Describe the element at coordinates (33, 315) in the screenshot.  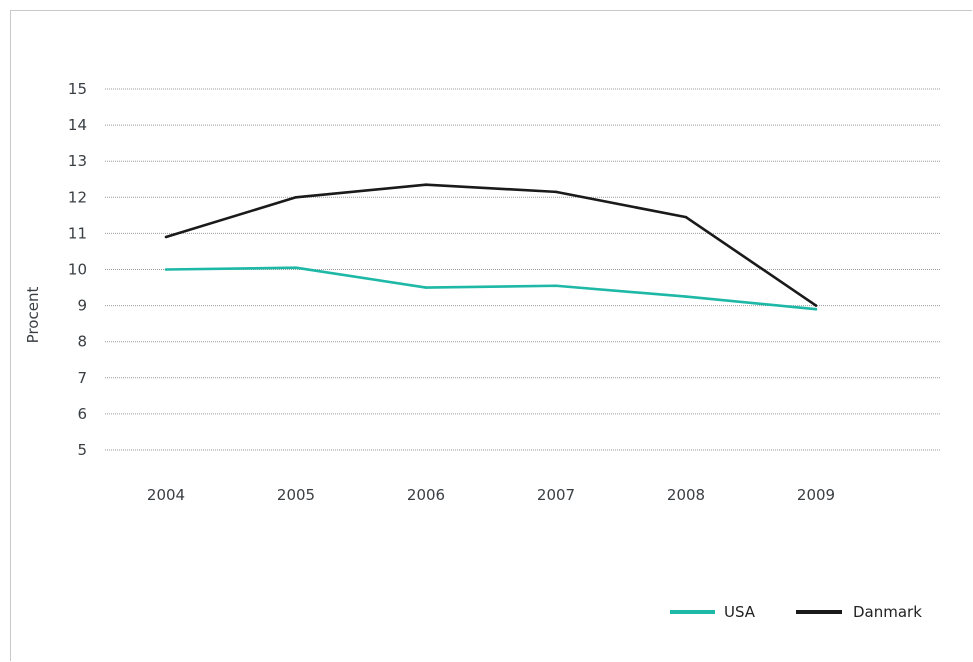
I see `y-axis-label: Procent` at that location.